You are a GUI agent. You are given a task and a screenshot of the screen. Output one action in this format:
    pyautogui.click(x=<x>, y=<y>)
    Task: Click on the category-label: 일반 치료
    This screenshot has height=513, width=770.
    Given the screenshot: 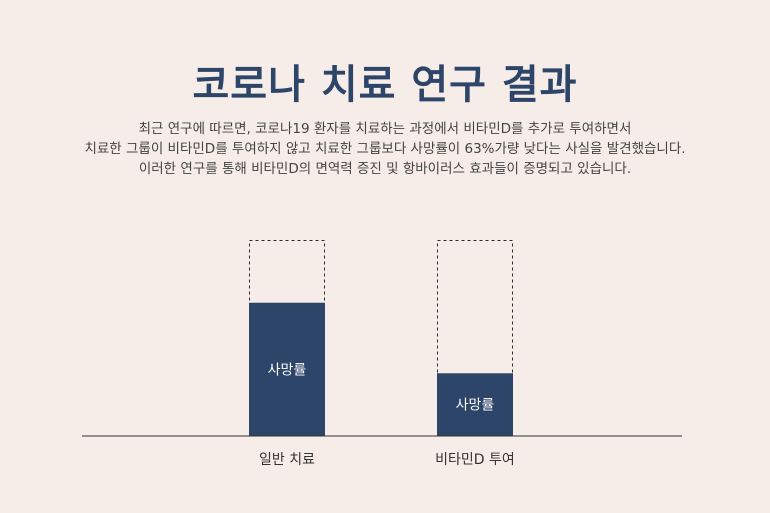 What is the action you would take?
    pyautogui.click(x=287, y=460)
    